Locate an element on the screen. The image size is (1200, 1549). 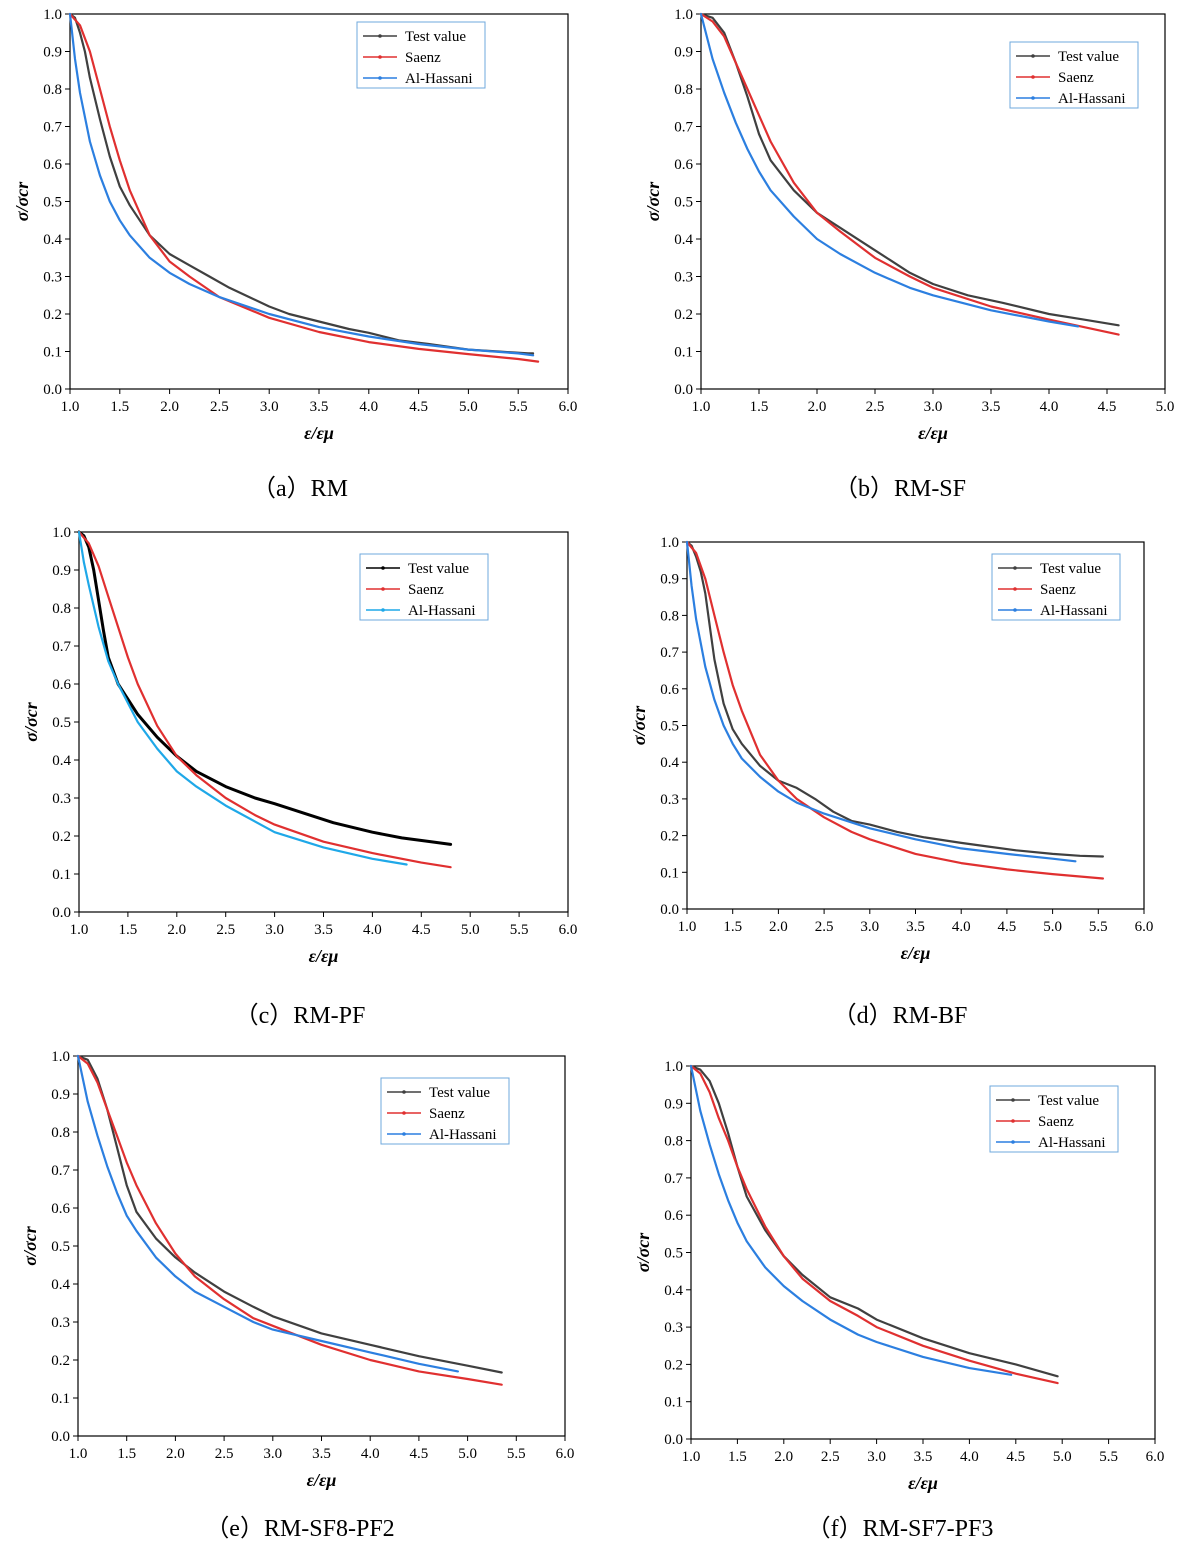
series-line-test-value is located at coordinates (894, 699).